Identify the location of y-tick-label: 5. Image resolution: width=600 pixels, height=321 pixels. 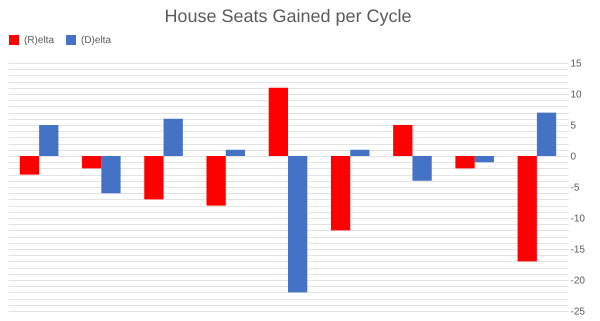
(573, 126).